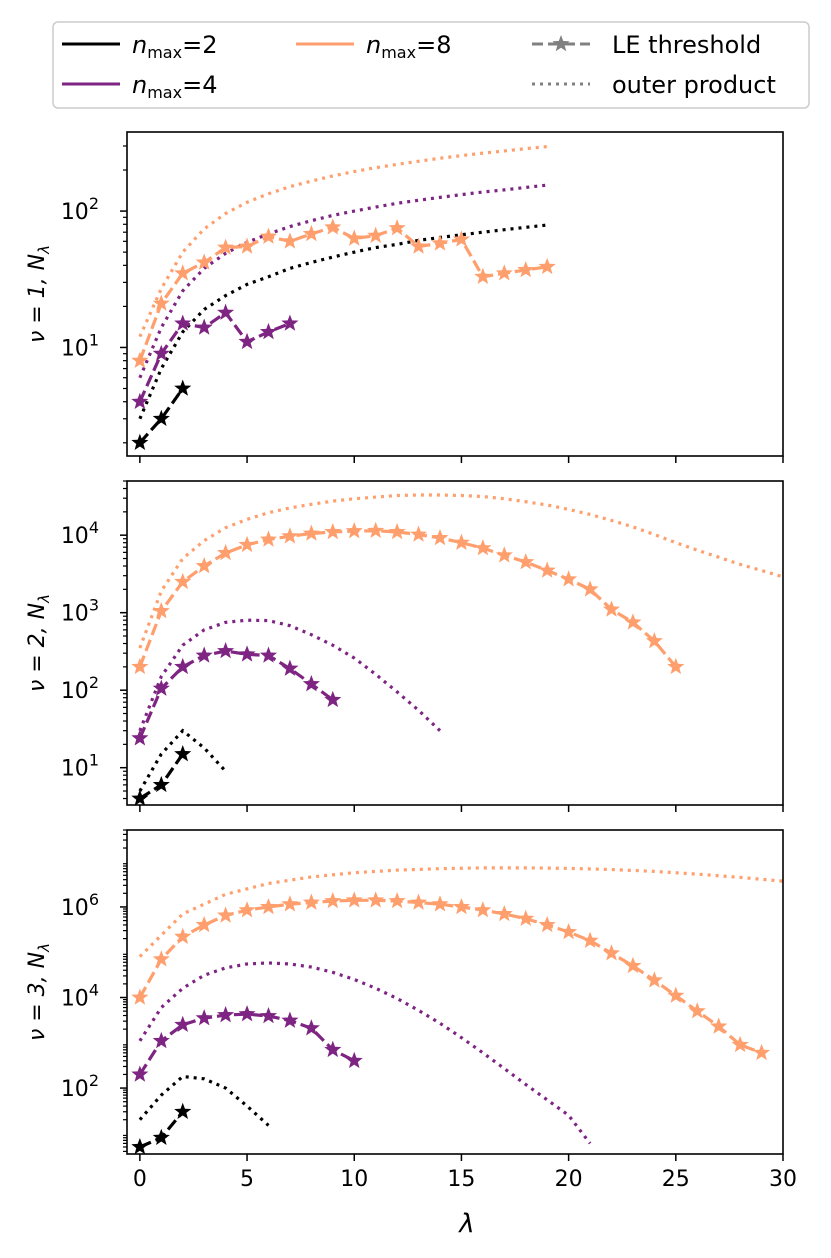  What do you see at coordinates (80, 1086) in the screenshot?
I see `y-tick-label: 10²` at bounding box center [80, 1086].